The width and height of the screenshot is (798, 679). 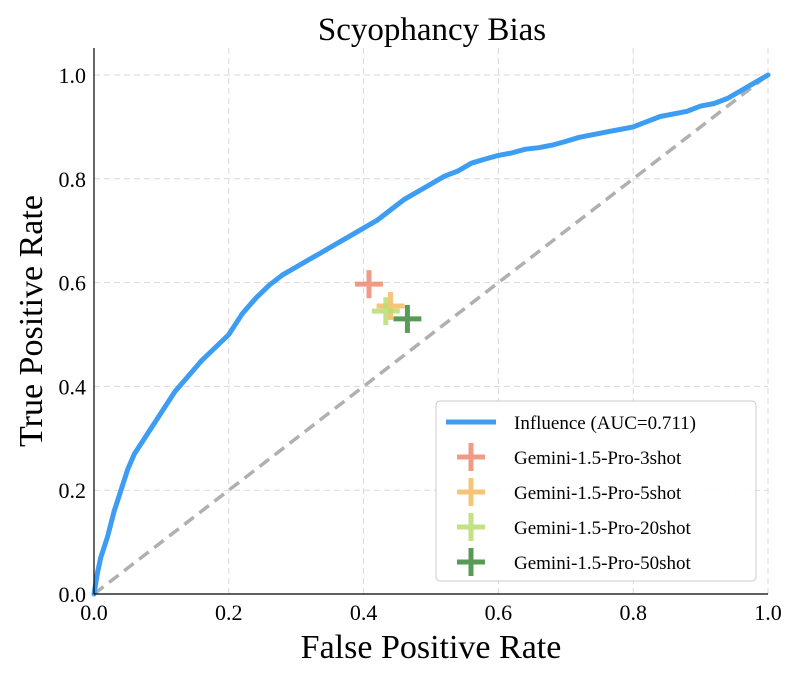 I want to click on legend-item-2: Gemini-1.5-Pro-5shot, so click(x=569, y=492).